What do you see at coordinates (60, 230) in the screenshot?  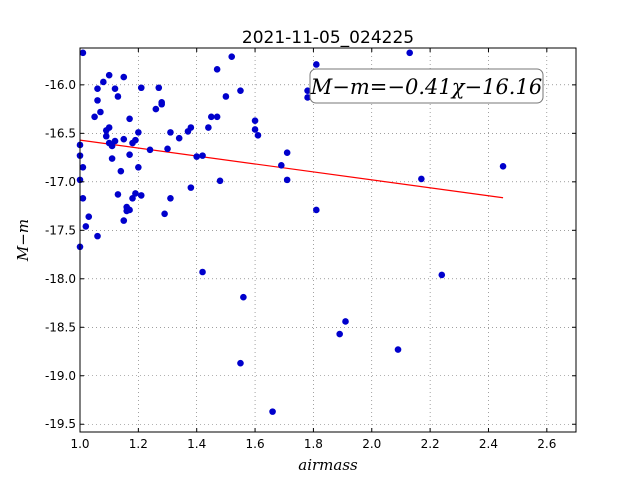 I see `y-tick-label: -17.5` at bounding box center [60, 230].